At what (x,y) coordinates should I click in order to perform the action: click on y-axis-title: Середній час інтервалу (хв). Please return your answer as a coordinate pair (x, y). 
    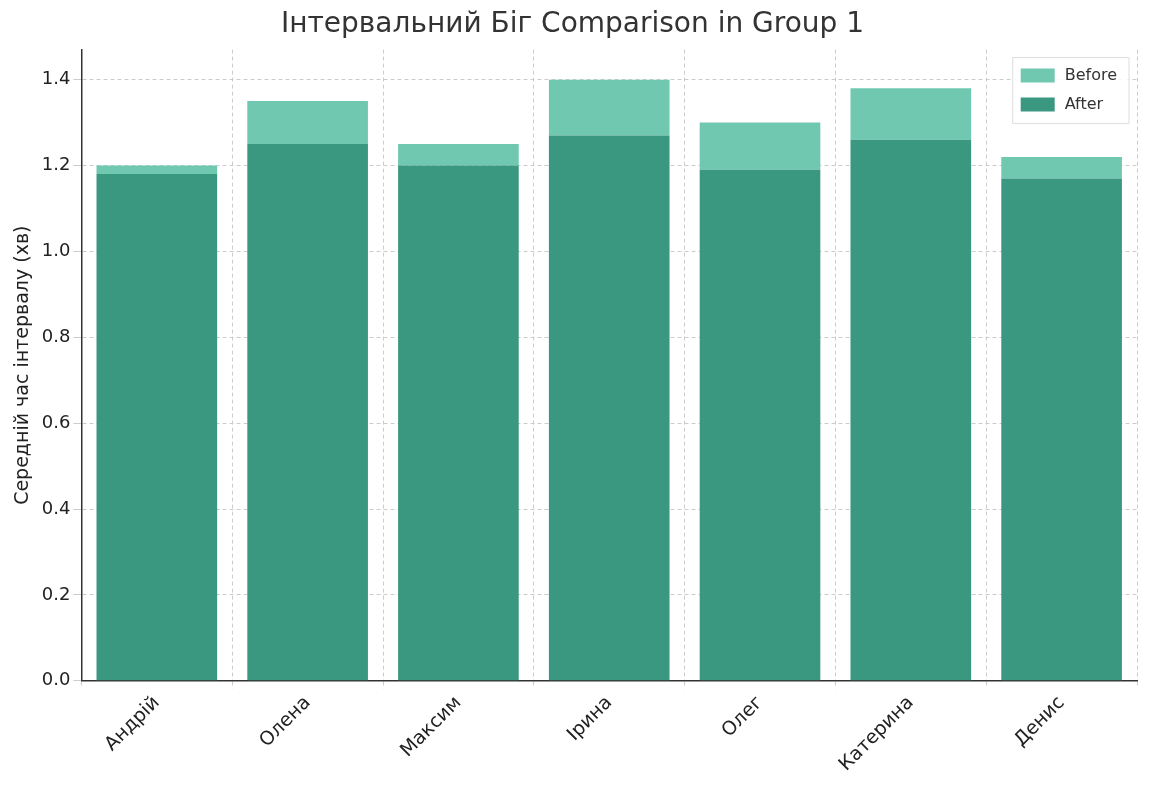
    Looking at the image, I should click on (21, 365).